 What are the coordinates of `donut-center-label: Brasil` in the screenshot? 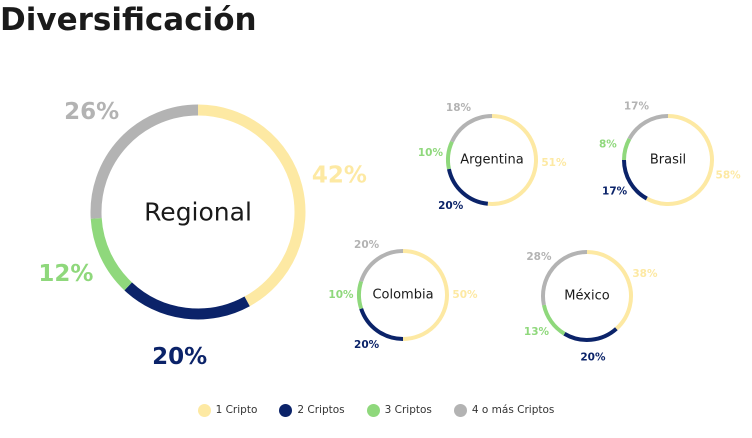 It's located at (668, 160).